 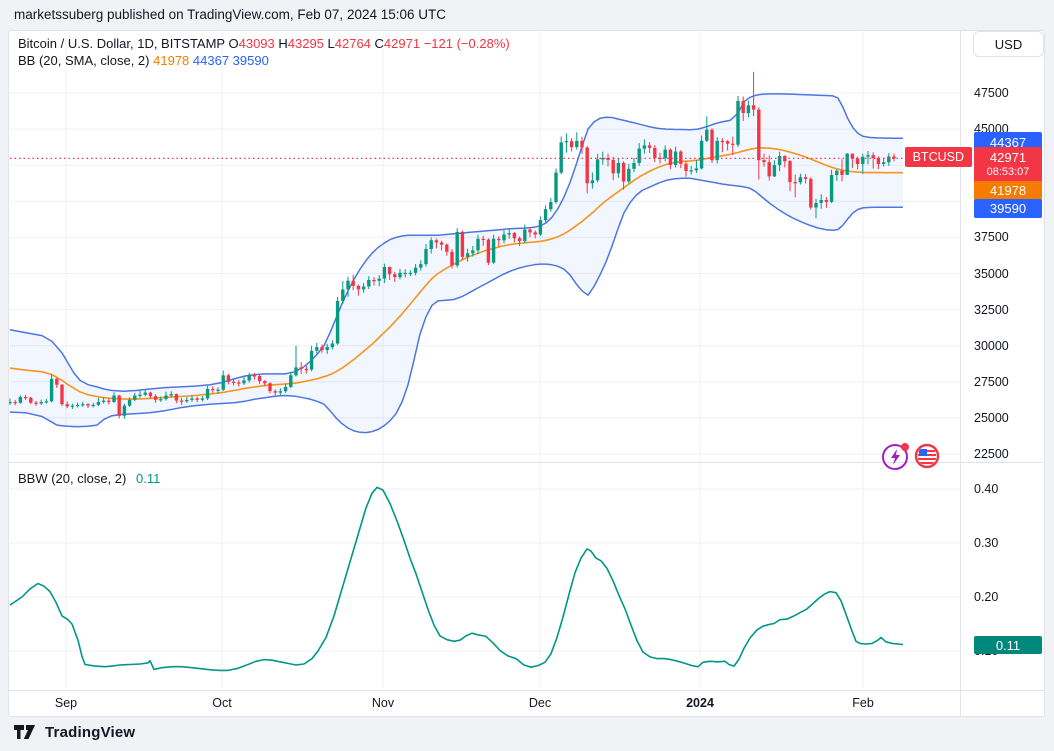 What do you see at coordinates (84, 60) in the screenshot?
I see `bb-indicator-title: BB (20, SMA, close, 2)` at bounding box center [84, 60].